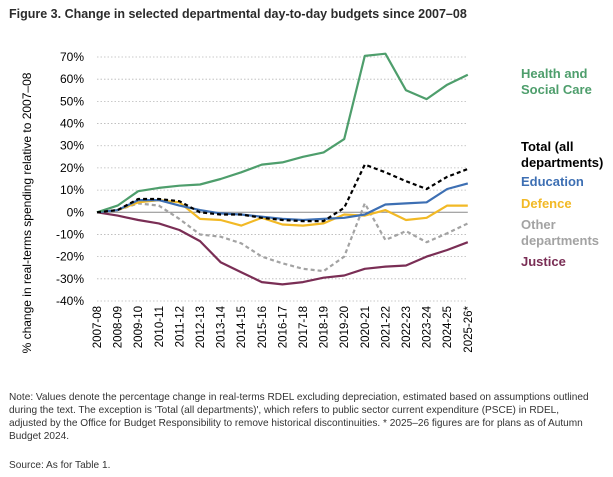  I want to click on legend-label-defence: Defence, so click(546, 203).